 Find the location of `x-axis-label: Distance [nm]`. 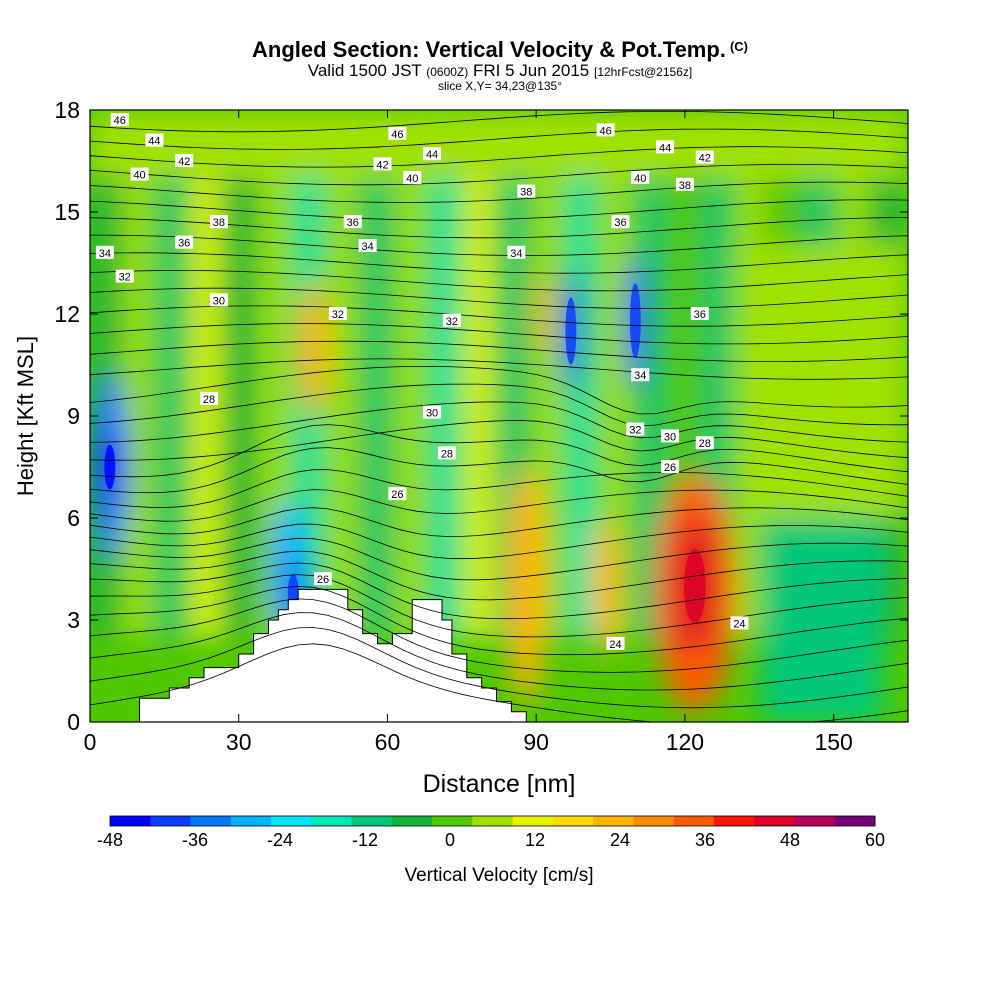

x-axis-label: Distance [nm] is located at coordinates (499, 784).